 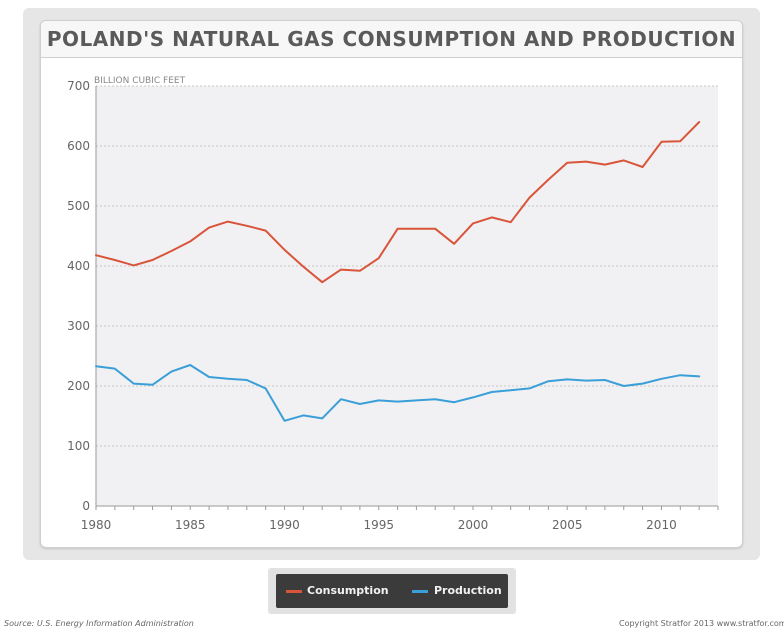 What do you see at coordinates (96, 525) in the screenshot?
I see `x-tick-label: 1980` at bounding box center [96, 525].